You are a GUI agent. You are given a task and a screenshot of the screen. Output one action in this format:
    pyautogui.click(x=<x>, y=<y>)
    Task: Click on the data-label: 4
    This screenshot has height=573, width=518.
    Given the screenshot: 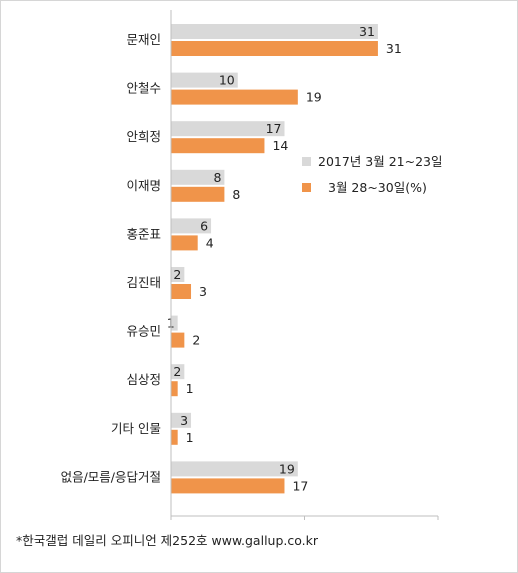 What is the action you would take?
    pyautogui.click(x=210, y=242)
    